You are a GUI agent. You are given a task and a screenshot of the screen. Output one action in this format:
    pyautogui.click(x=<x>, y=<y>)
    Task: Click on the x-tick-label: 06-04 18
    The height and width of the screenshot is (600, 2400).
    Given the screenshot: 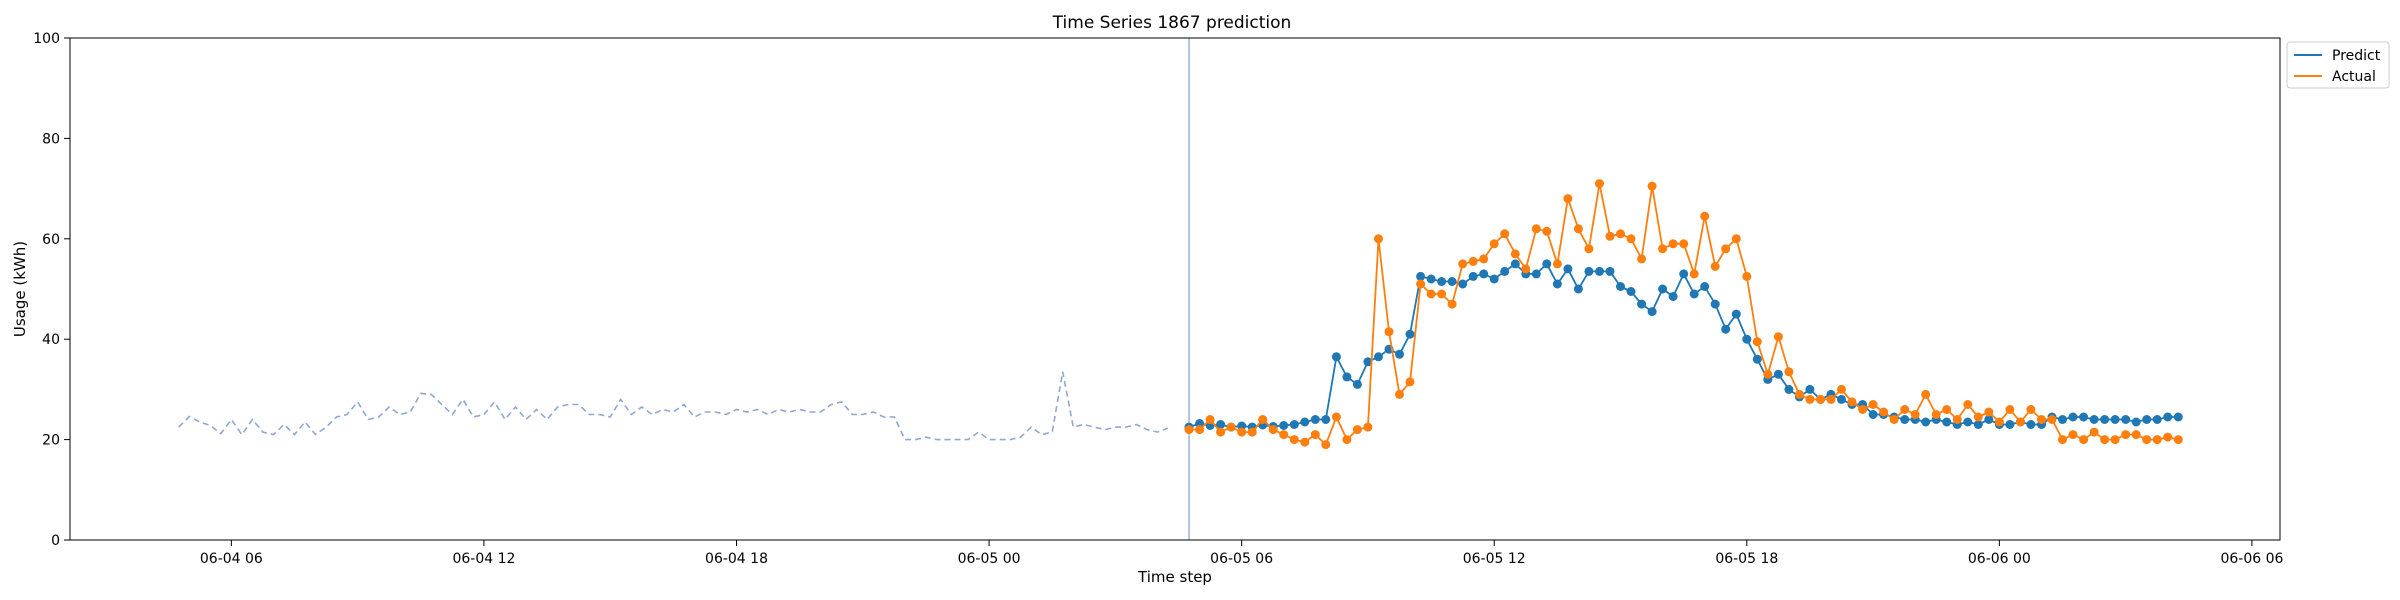 What is the action you would take?
    pyautogui.click(x=736, y=559)
    